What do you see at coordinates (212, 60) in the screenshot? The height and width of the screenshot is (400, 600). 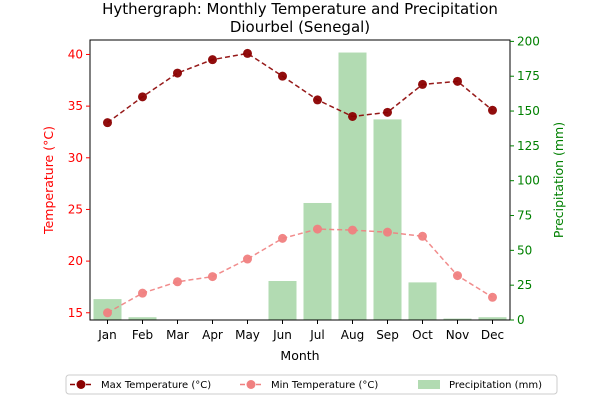 I see `max-temp-point-apr` at bounding box center [212, 60].